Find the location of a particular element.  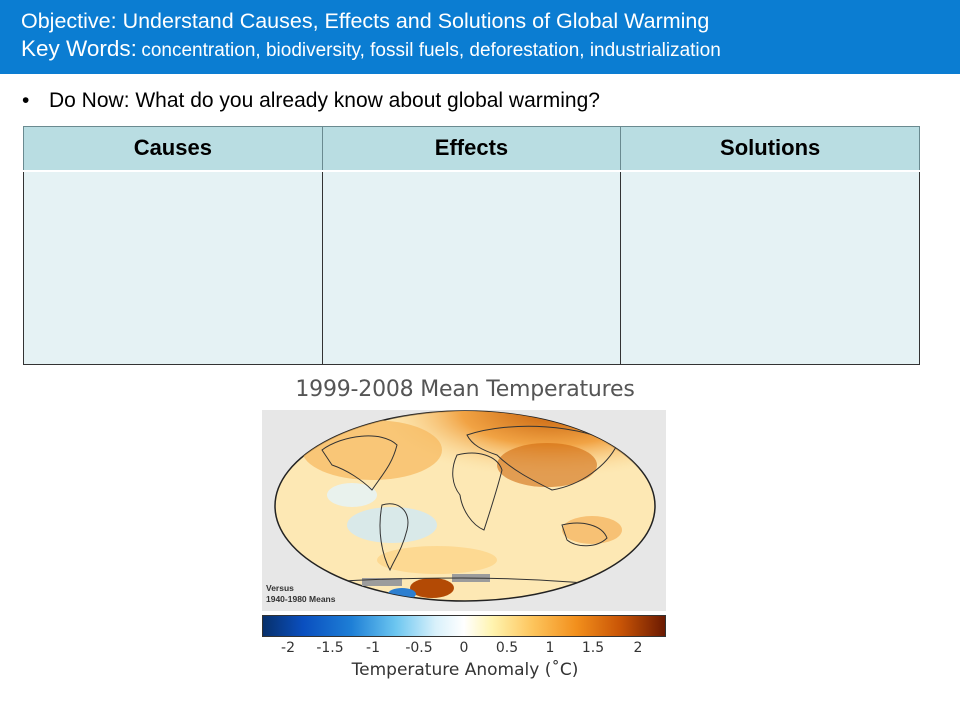

scale-tick: 2 is located at coordinates (638, 648).